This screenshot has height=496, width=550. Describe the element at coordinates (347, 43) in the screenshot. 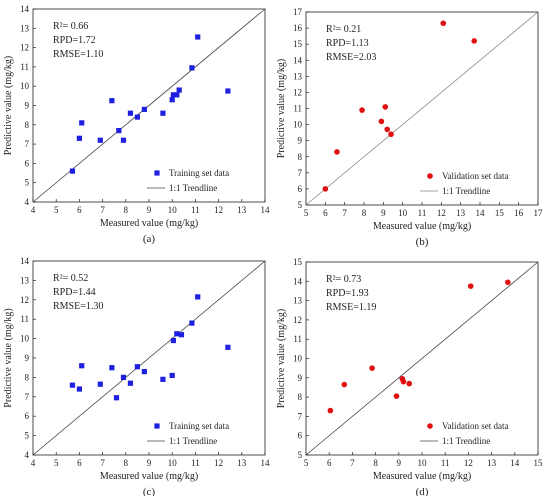

I see `stat-text: RPD=1.13` at that location.